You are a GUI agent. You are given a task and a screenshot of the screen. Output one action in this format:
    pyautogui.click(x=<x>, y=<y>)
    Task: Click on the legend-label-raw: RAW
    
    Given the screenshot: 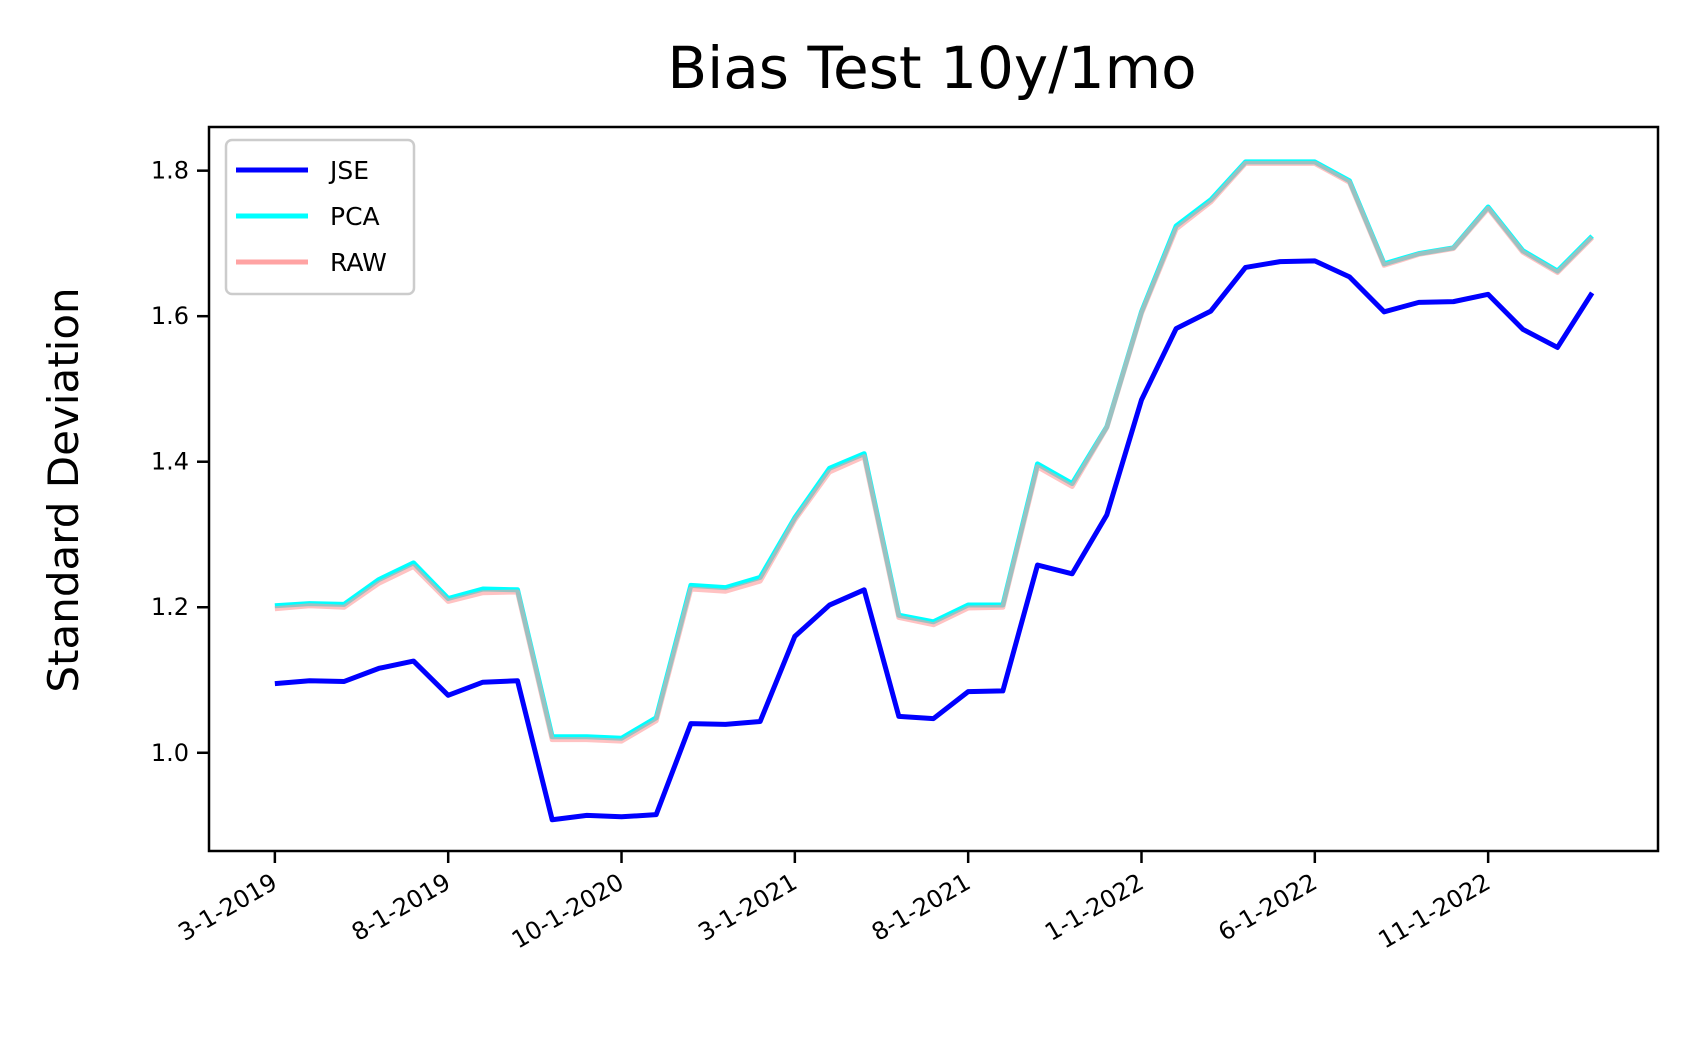 What is the action you would take?
    pyautogui.click(x=358, y=262)
    